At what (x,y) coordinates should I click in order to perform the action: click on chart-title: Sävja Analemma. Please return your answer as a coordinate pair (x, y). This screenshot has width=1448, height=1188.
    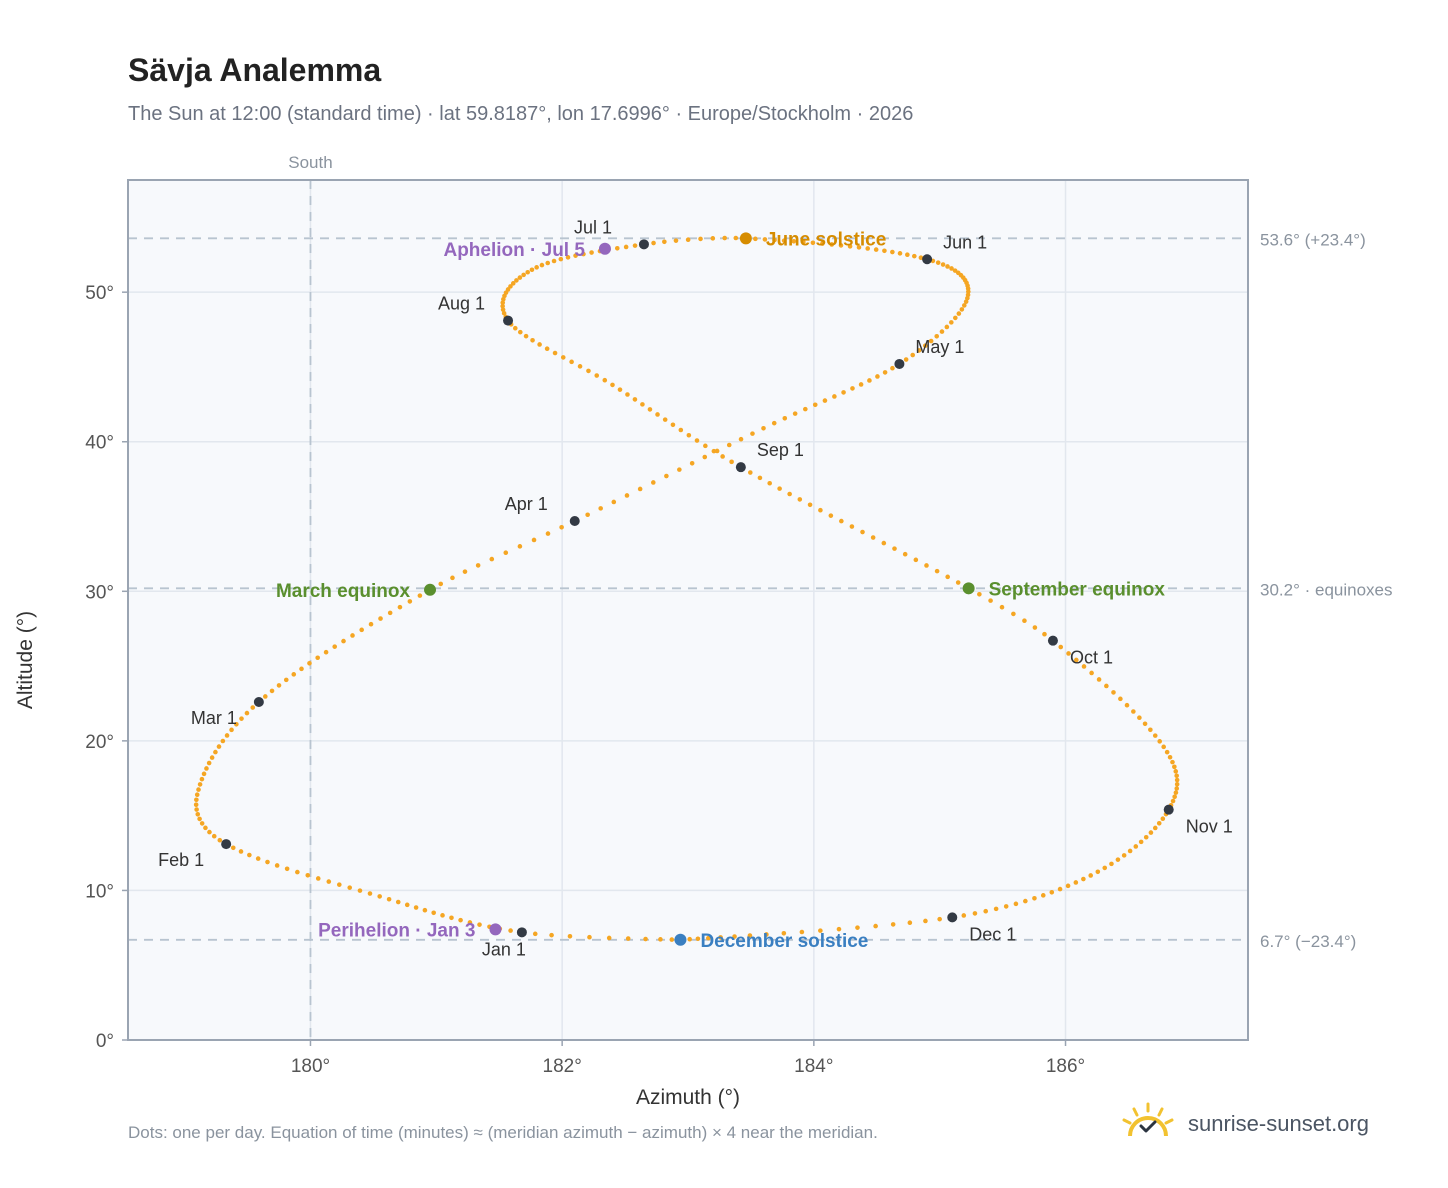
    Looking at the image, I should click on (255, 70).